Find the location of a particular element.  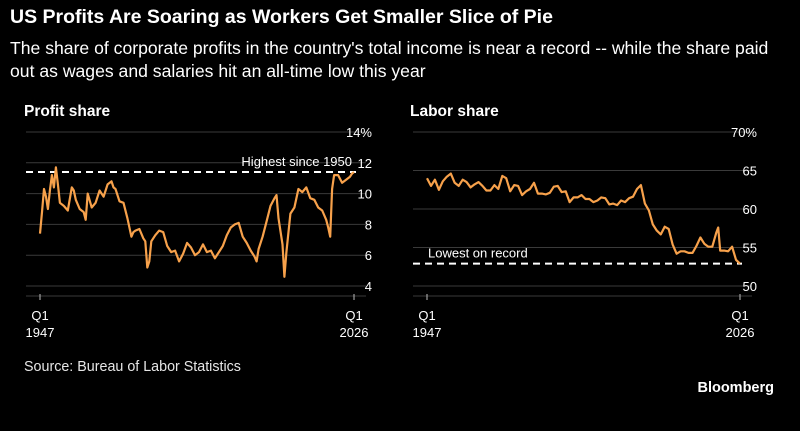

labor-x-tick-year: 2026 is located at coordinates (740, 332).